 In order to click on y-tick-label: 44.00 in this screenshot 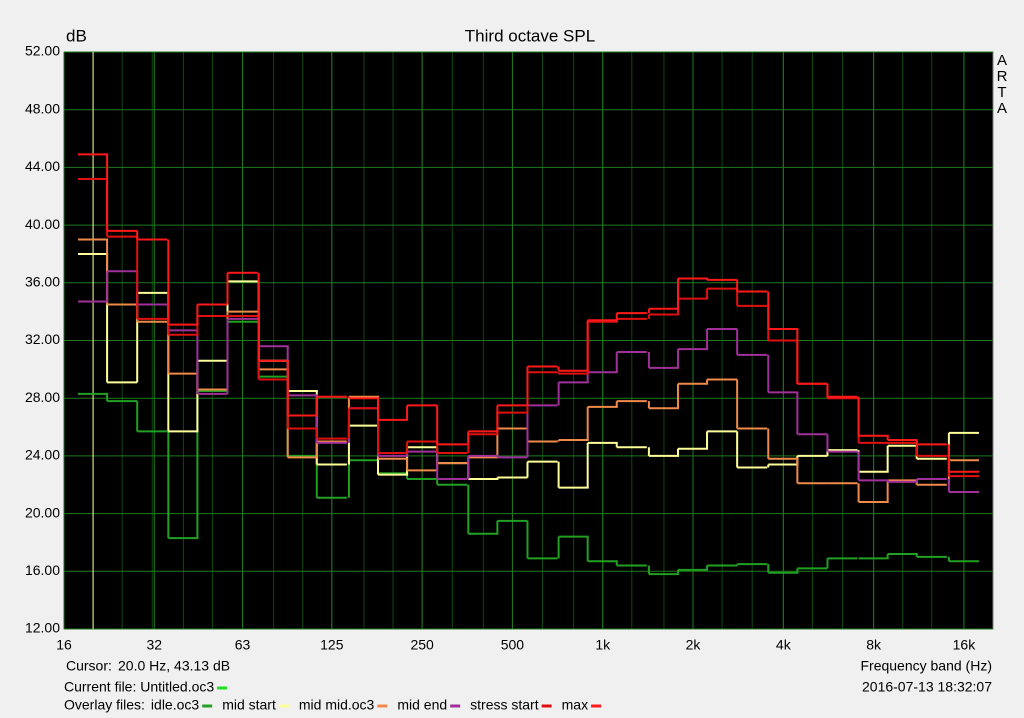, I will do `click(42, 166)`.